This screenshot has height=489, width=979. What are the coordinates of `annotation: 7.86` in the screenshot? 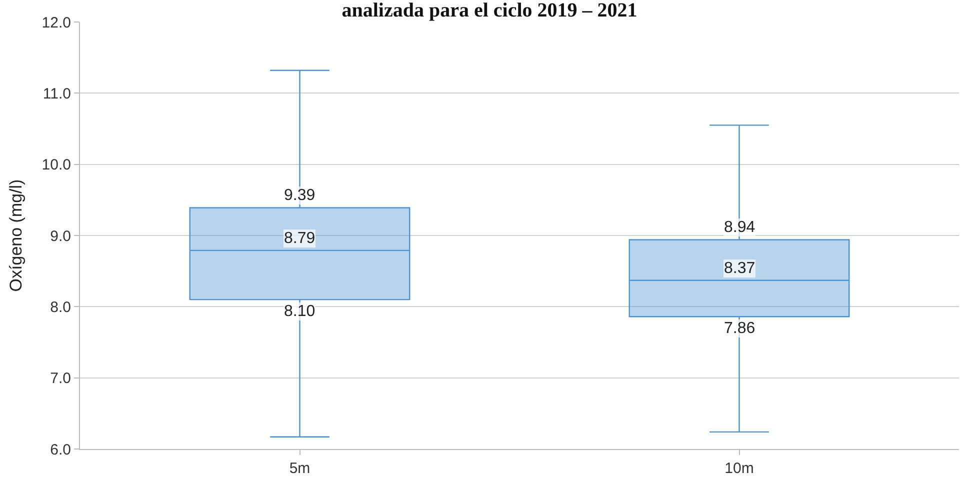 It's located at (740, 328).